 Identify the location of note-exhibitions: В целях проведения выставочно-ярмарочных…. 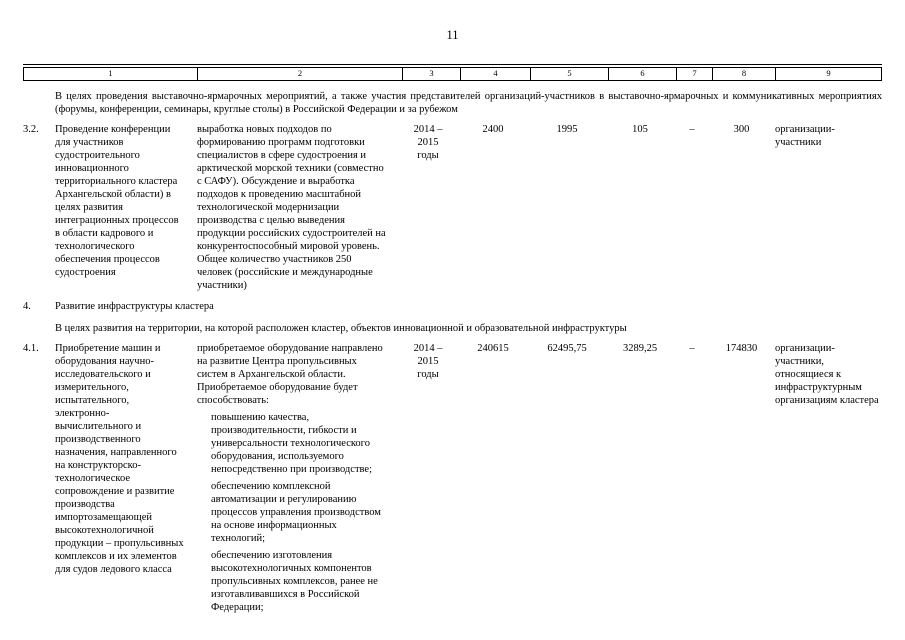
(468, 103).